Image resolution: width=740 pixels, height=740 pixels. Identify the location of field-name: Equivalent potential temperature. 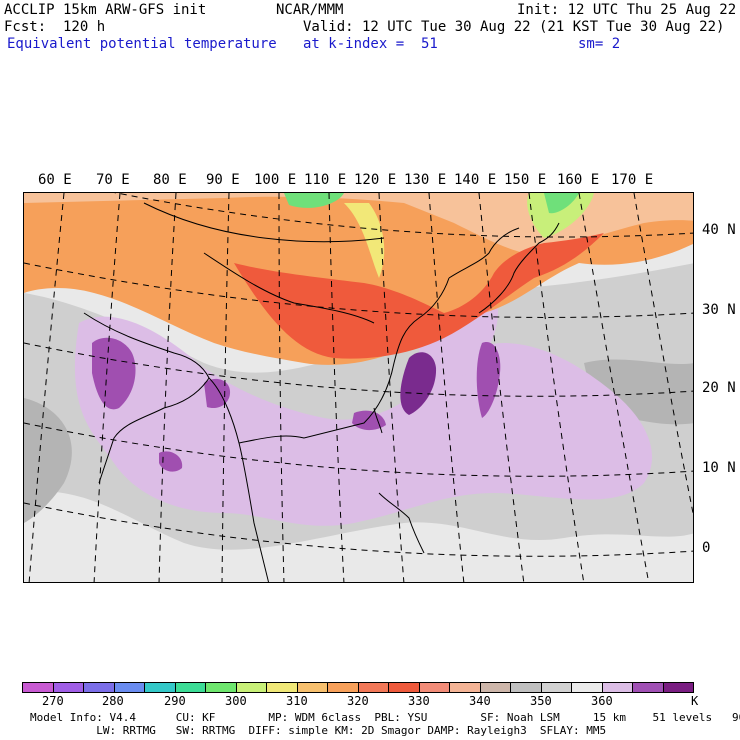
(142, 44).